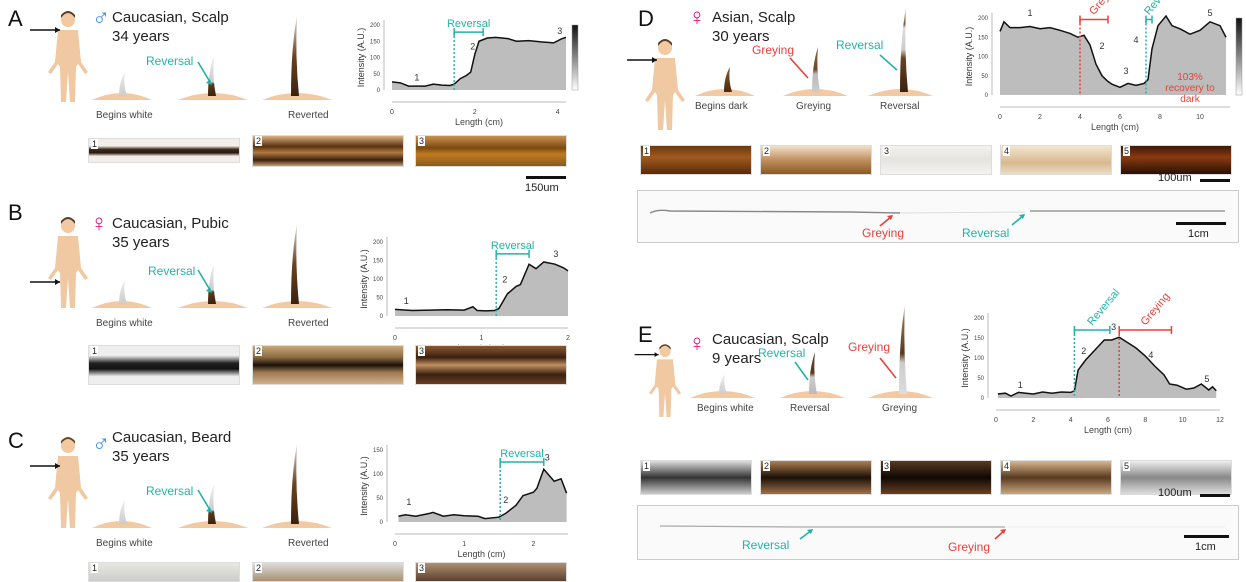  What do you see at coordinates (646, 18) in the screenshot?
I see `panel-letter-d: D` at bounding box center [646, 18].